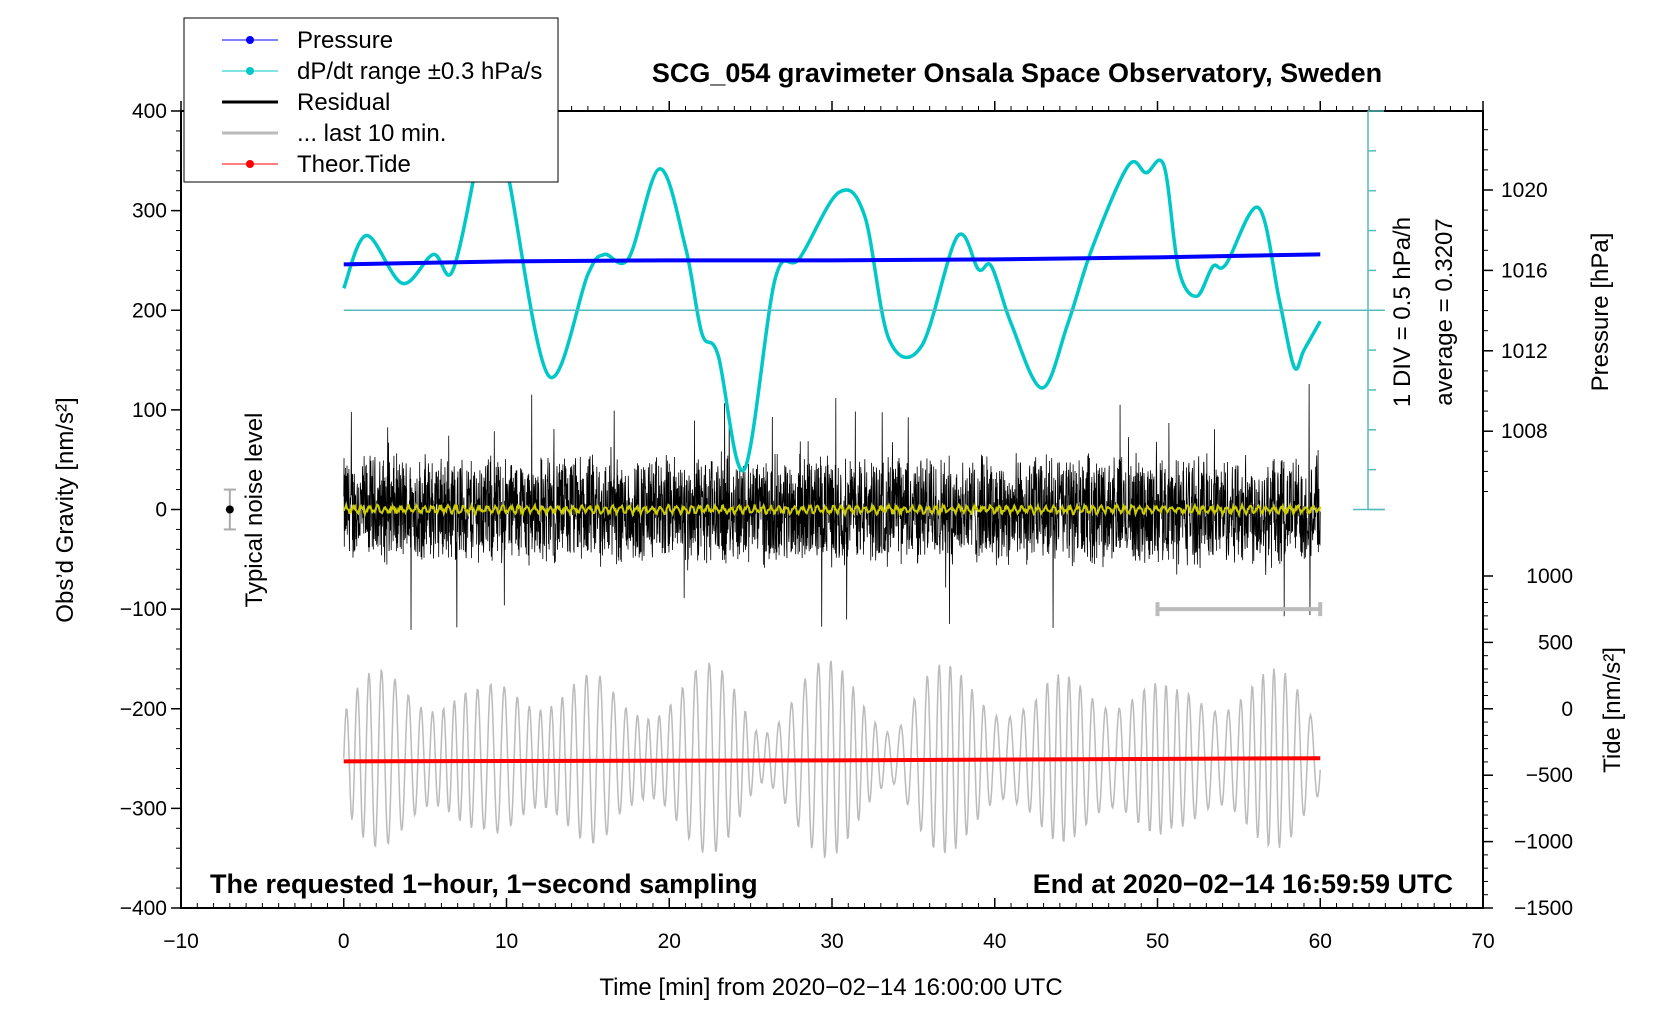  I want to click on pressure-tick-label: 1016, so click(1524, 270).